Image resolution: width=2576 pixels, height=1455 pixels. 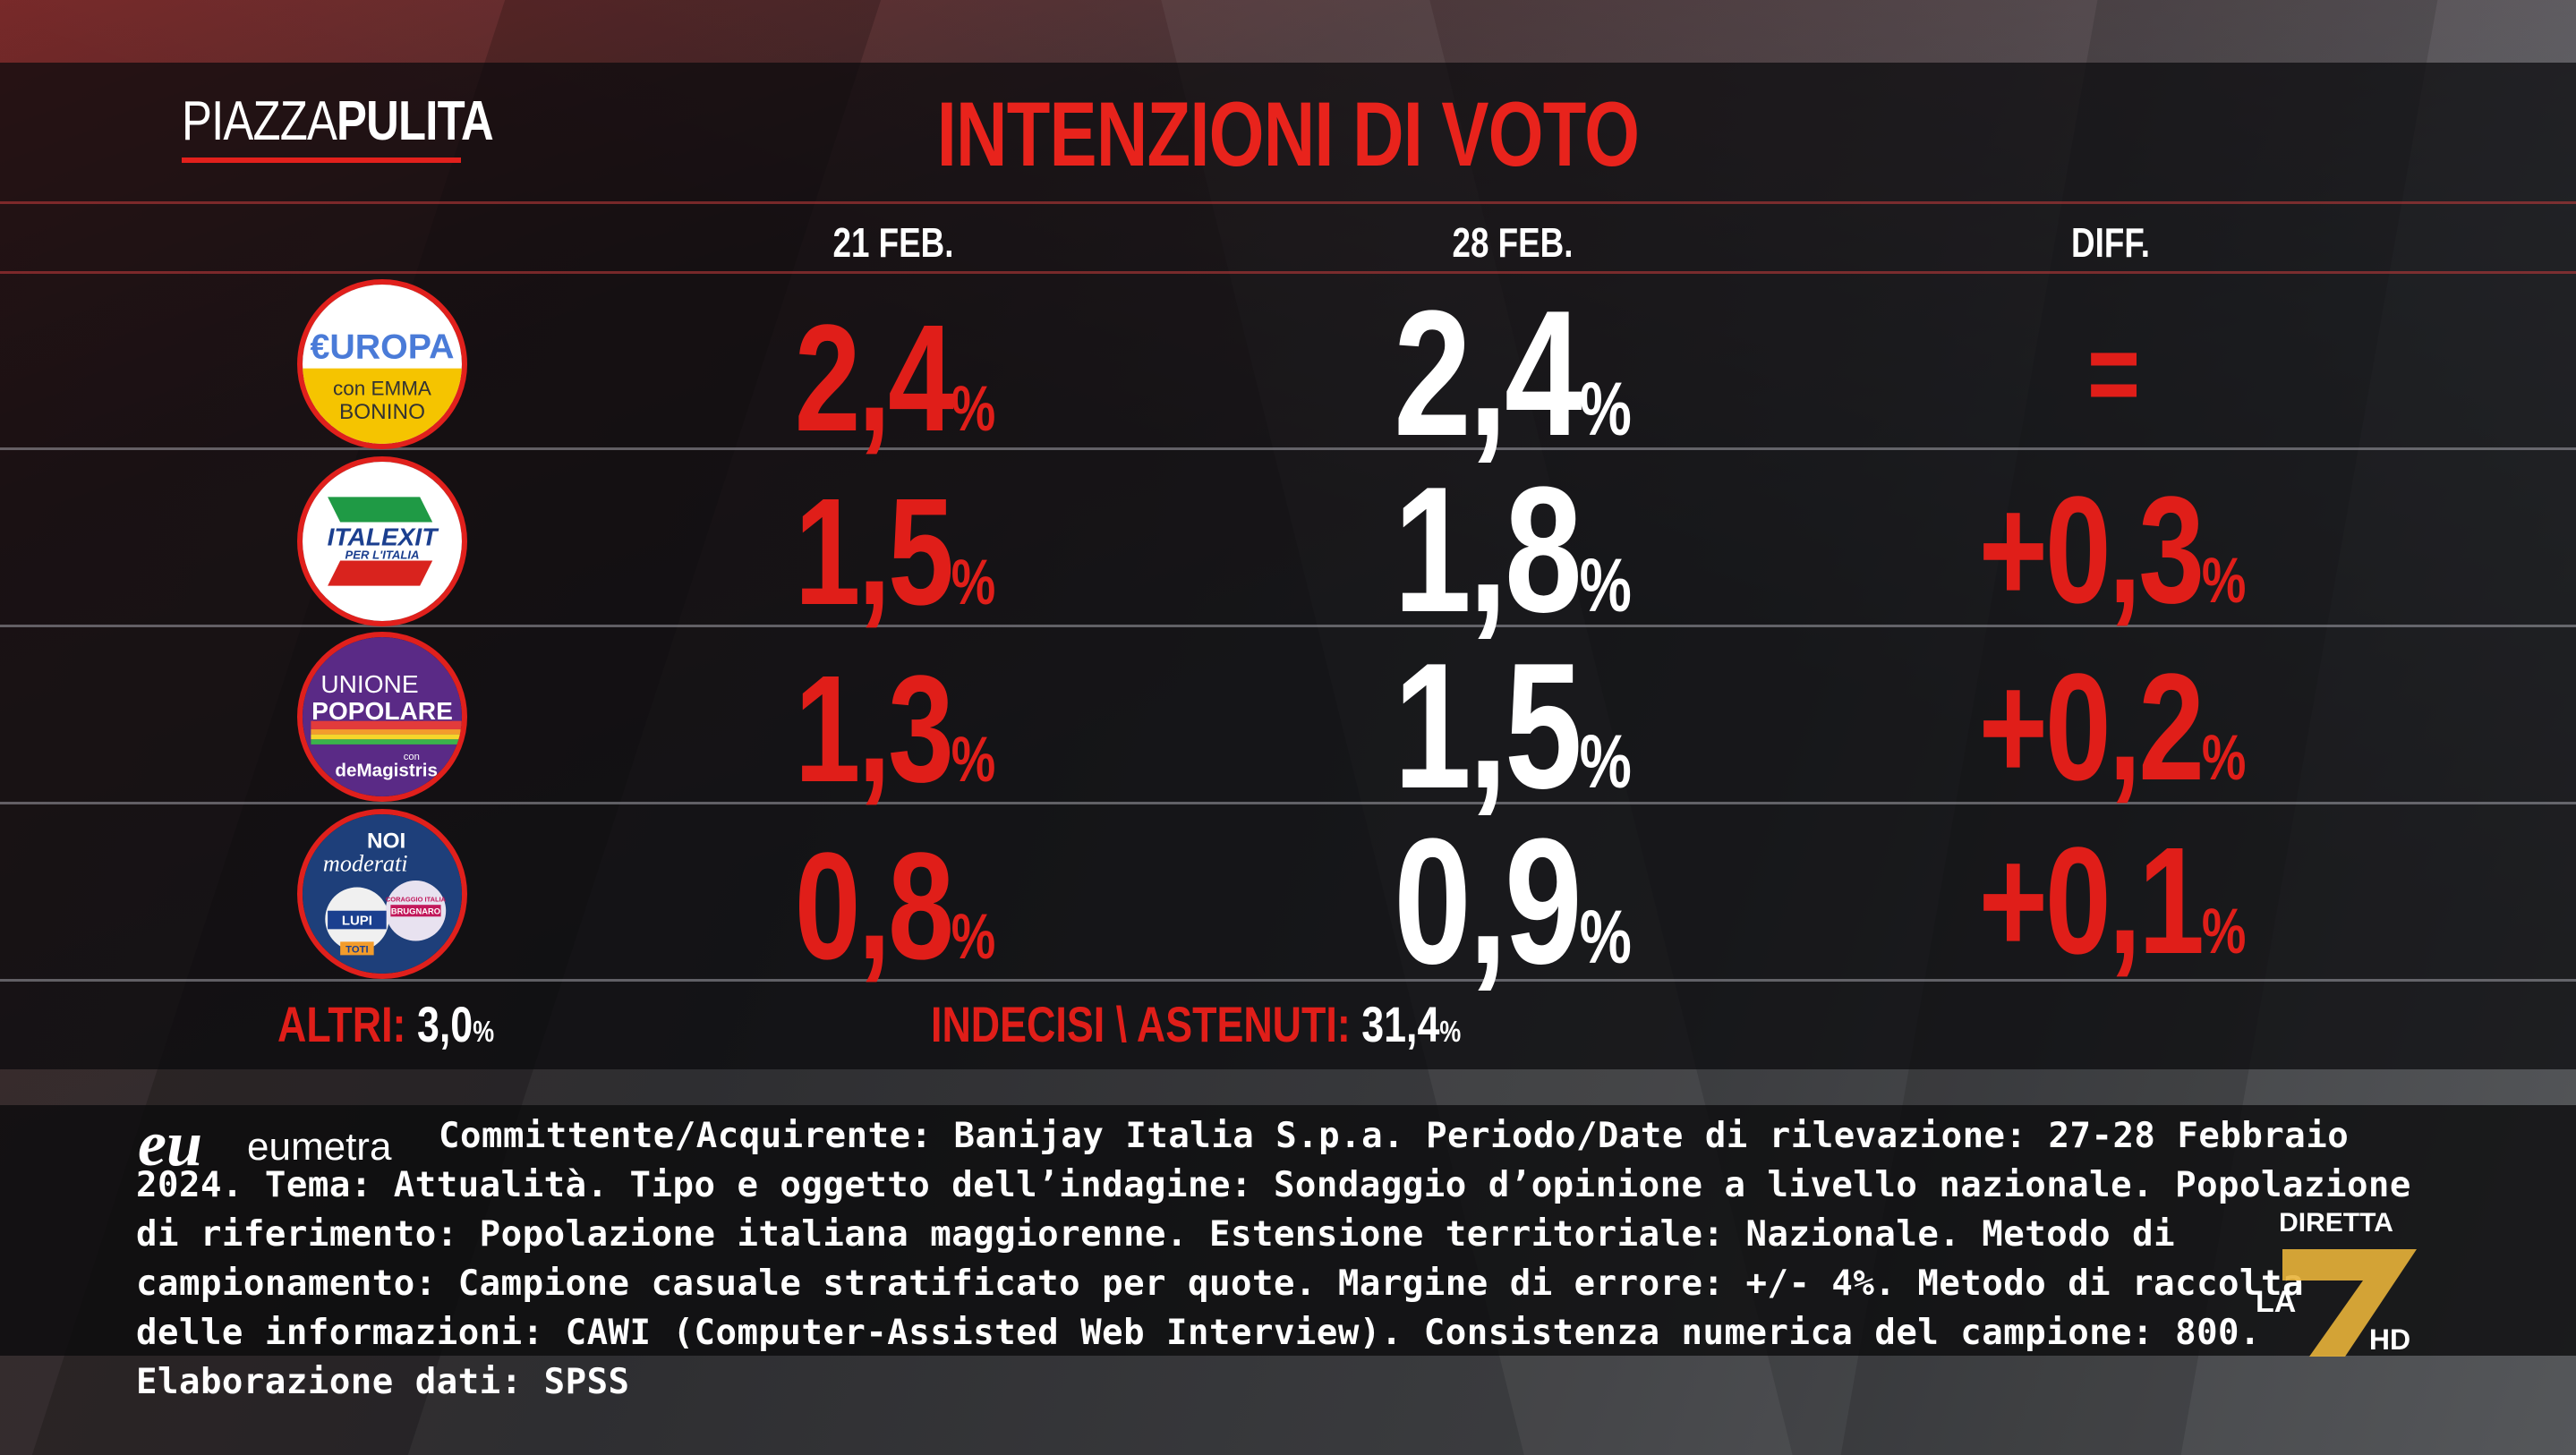 What do you see at coordinates (341, 1024) in the screenshot?
I see `others-label: ALTRI:` at bounding box center [341, 1024].